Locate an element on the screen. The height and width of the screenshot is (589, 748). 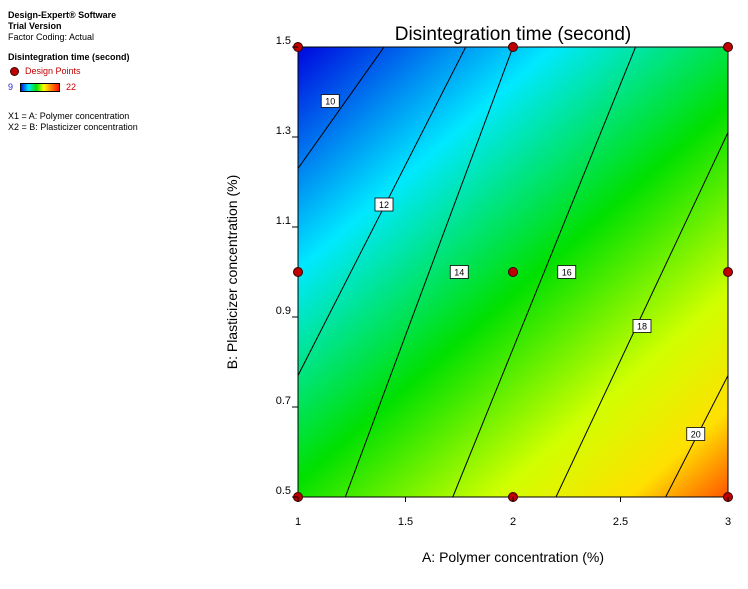
response-name: Disintegration time (second) is located at coordinates (69, 57).